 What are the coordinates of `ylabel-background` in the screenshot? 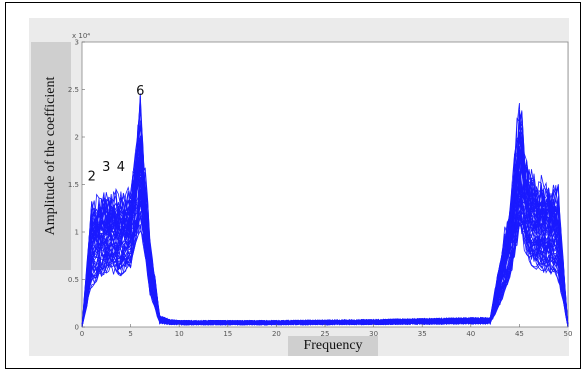 It's located at (51, 156).